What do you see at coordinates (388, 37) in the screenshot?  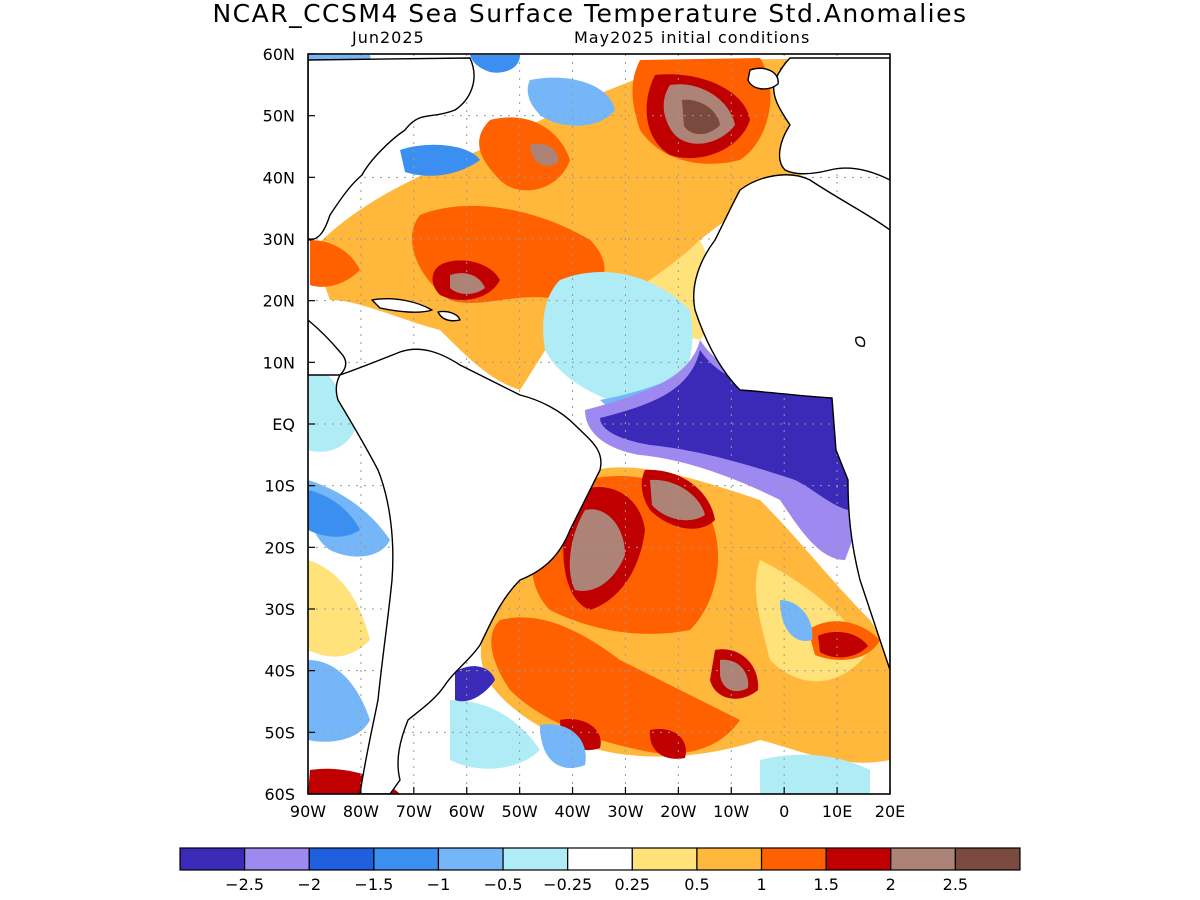 I see `forecast-month: Jun2025` at bounding box center [388, 37].